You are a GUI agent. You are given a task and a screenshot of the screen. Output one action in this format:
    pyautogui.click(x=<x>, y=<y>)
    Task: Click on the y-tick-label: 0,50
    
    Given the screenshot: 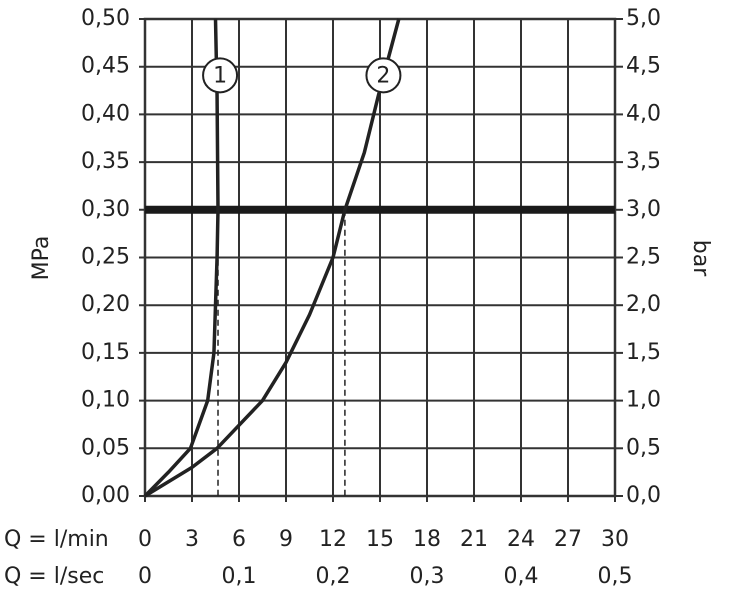 What is the action you would take?
    pyautogui.click(x=105, y=18)
    